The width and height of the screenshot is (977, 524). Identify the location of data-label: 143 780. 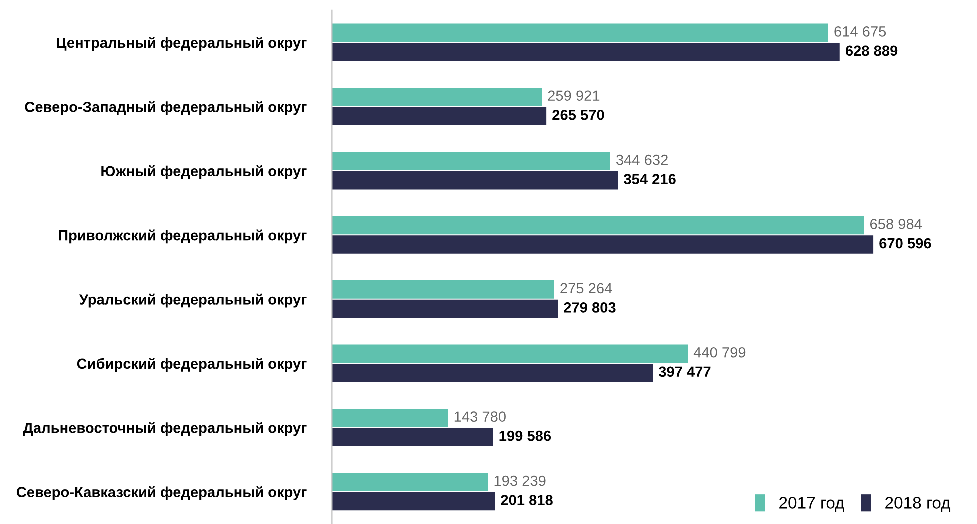
(480, 417).